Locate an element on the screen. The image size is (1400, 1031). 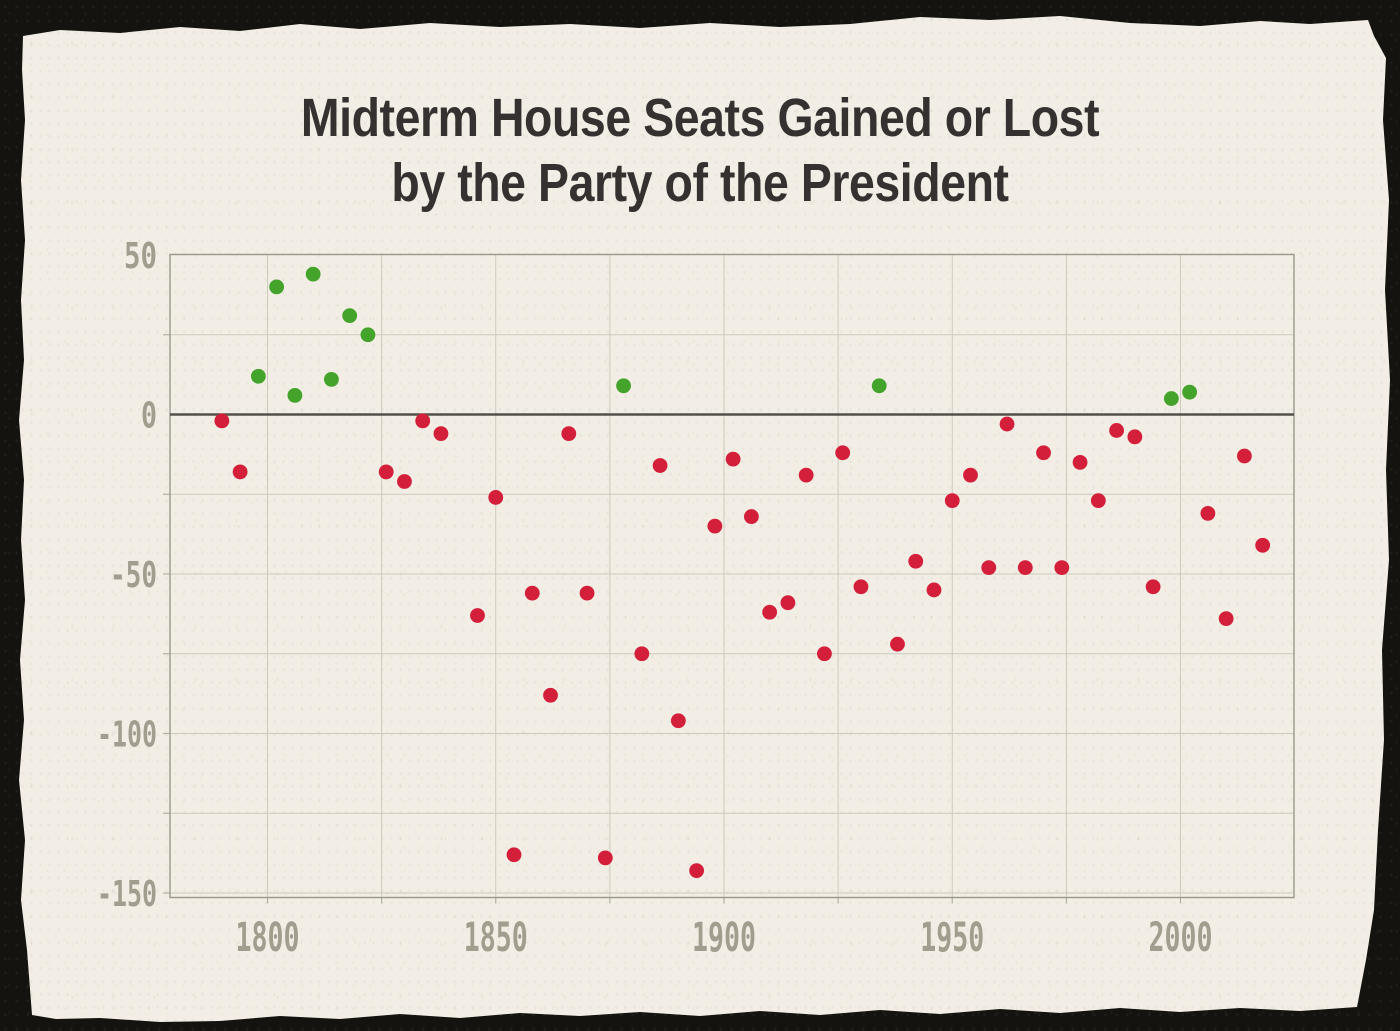
data-point-1902 is located at coordinates (733, 459).